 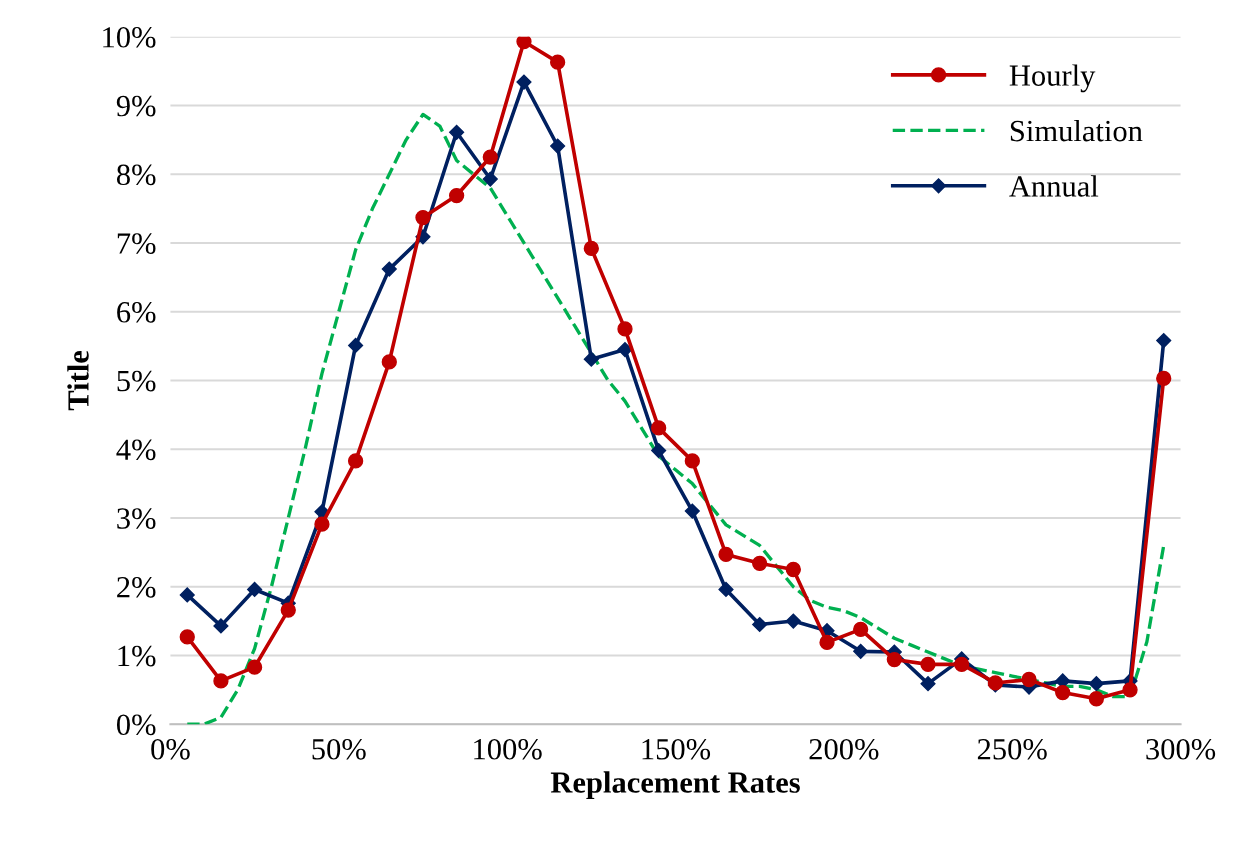 I want to click on x-tick-label: 300%, so click(x=1181, y=749).